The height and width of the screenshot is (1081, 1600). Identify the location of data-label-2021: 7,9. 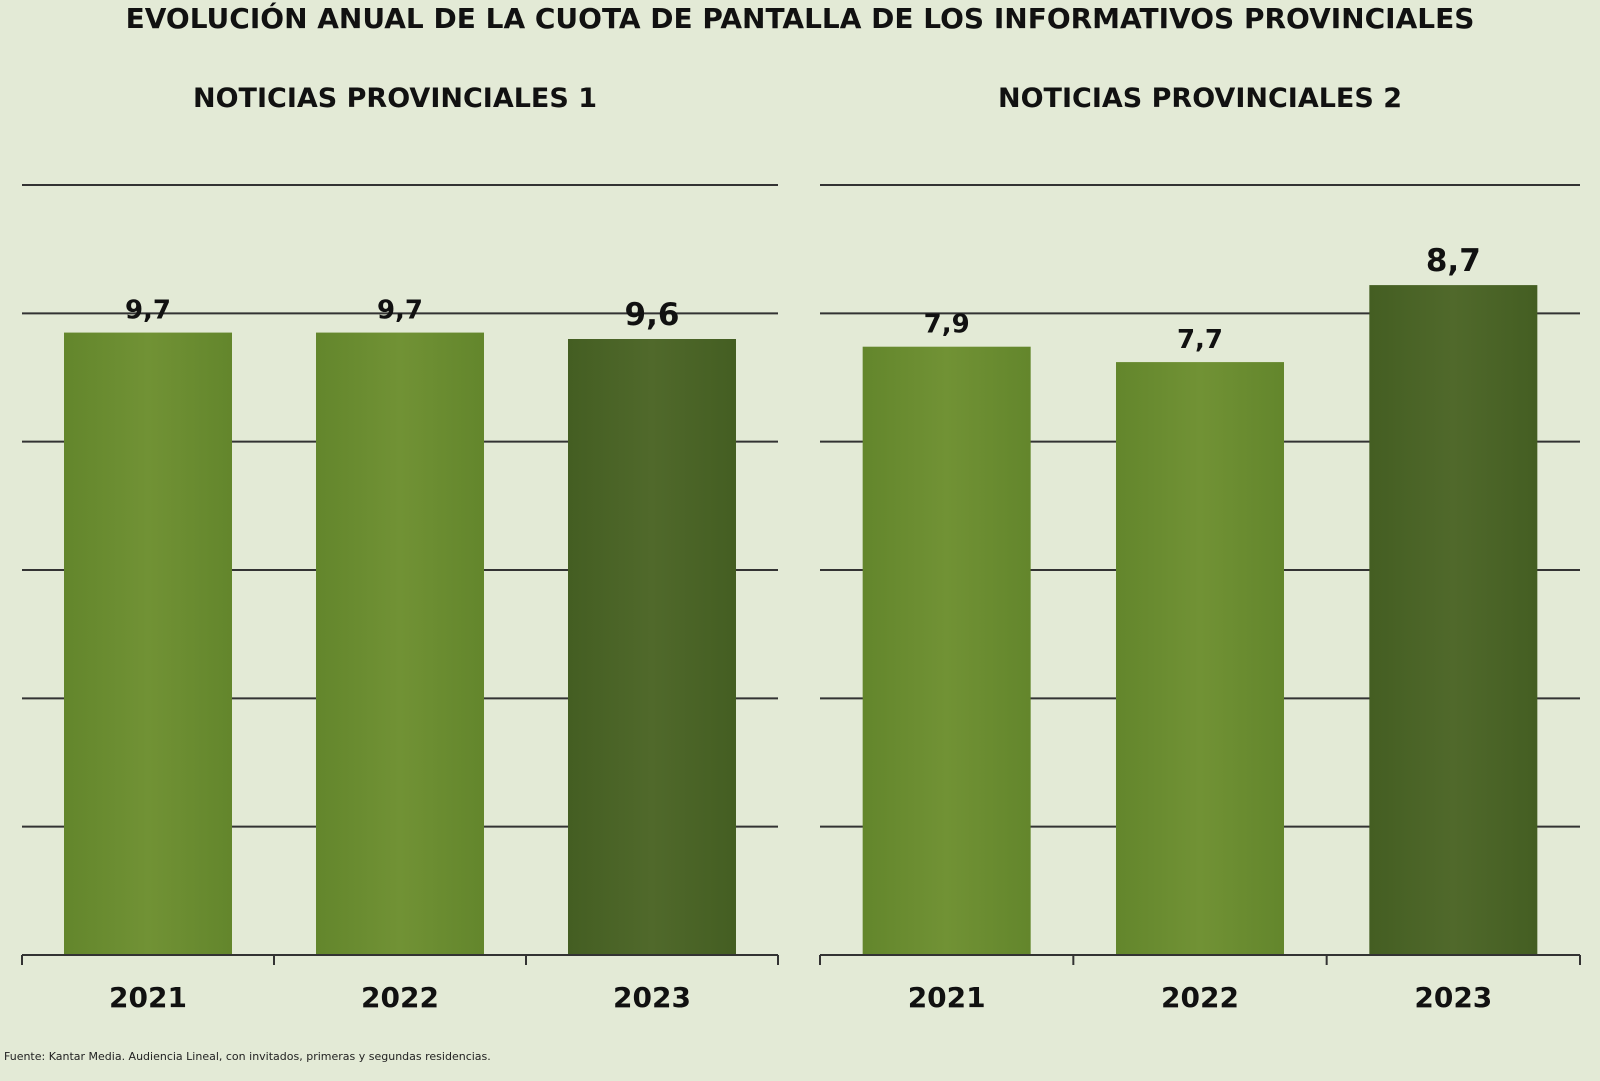
(947, 325).